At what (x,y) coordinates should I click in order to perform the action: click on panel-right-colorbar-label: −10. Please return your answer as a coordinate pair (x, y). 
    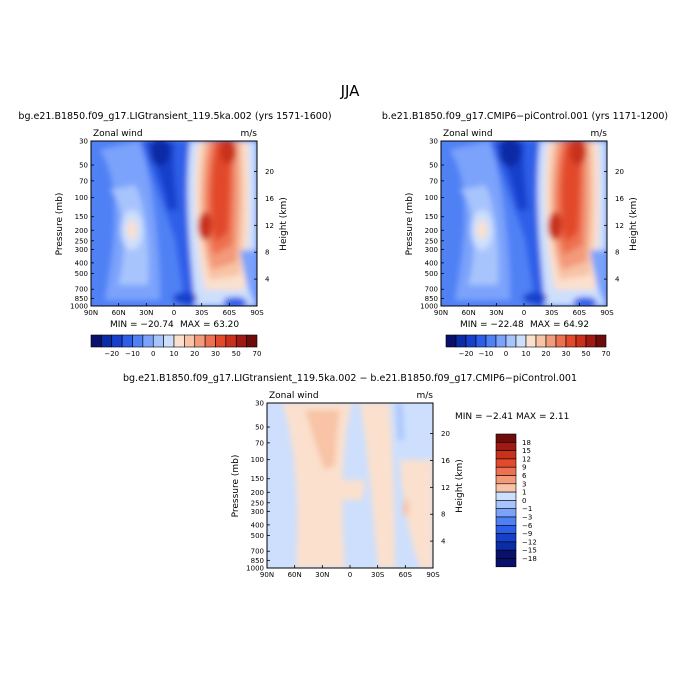
    Looking at the image, I should click on (486, 354).